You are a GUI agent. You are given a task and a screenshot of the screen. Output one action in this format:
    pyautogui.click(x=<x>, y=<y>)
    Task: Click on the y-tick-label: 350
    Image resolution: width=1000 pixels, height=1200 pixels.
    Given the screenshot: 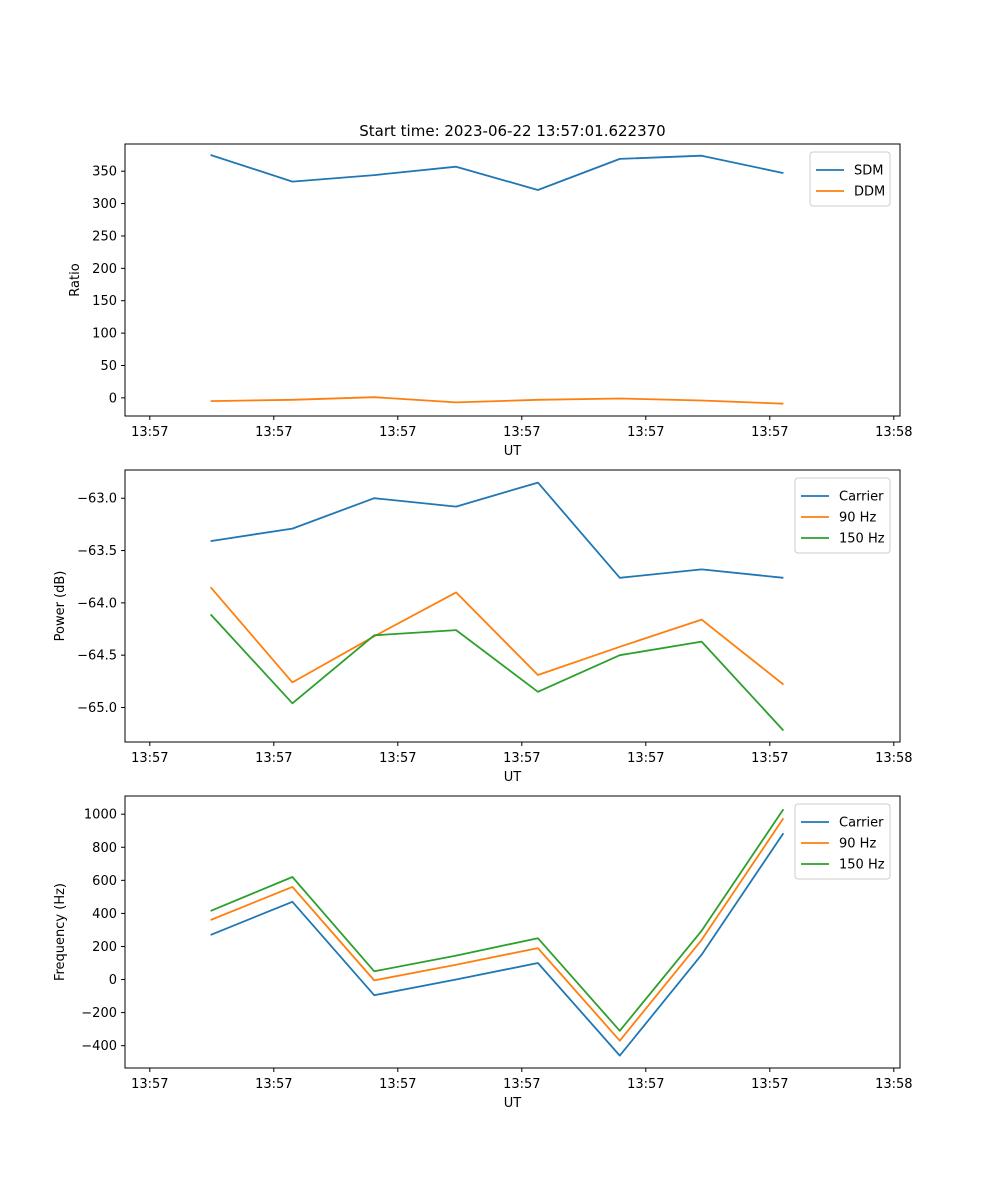 What is the action you would take?
    pyautogui.click(x=104, y=172)
    